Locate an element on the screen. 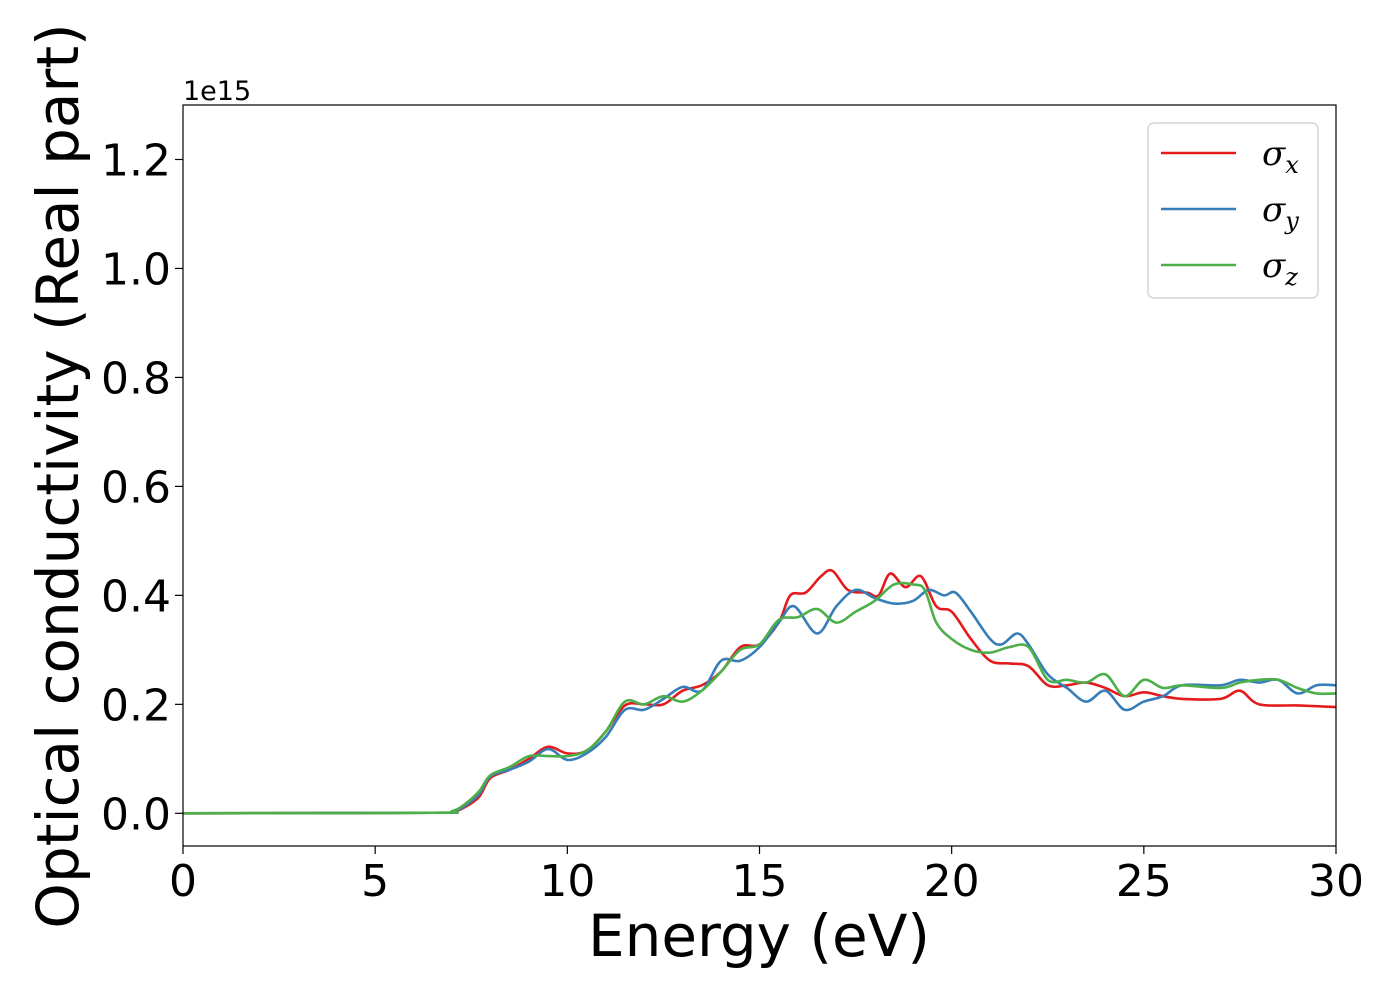  x-axis-label: Energy (eV) is located at coordinates (759, 936).